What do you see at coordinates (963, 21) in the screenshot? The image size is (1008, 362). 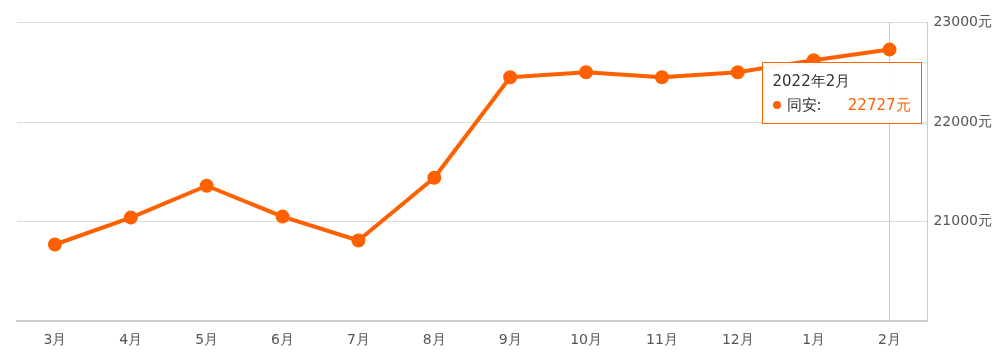 I see `y-tick-label: 23000元` at bounding box center [963, 21].